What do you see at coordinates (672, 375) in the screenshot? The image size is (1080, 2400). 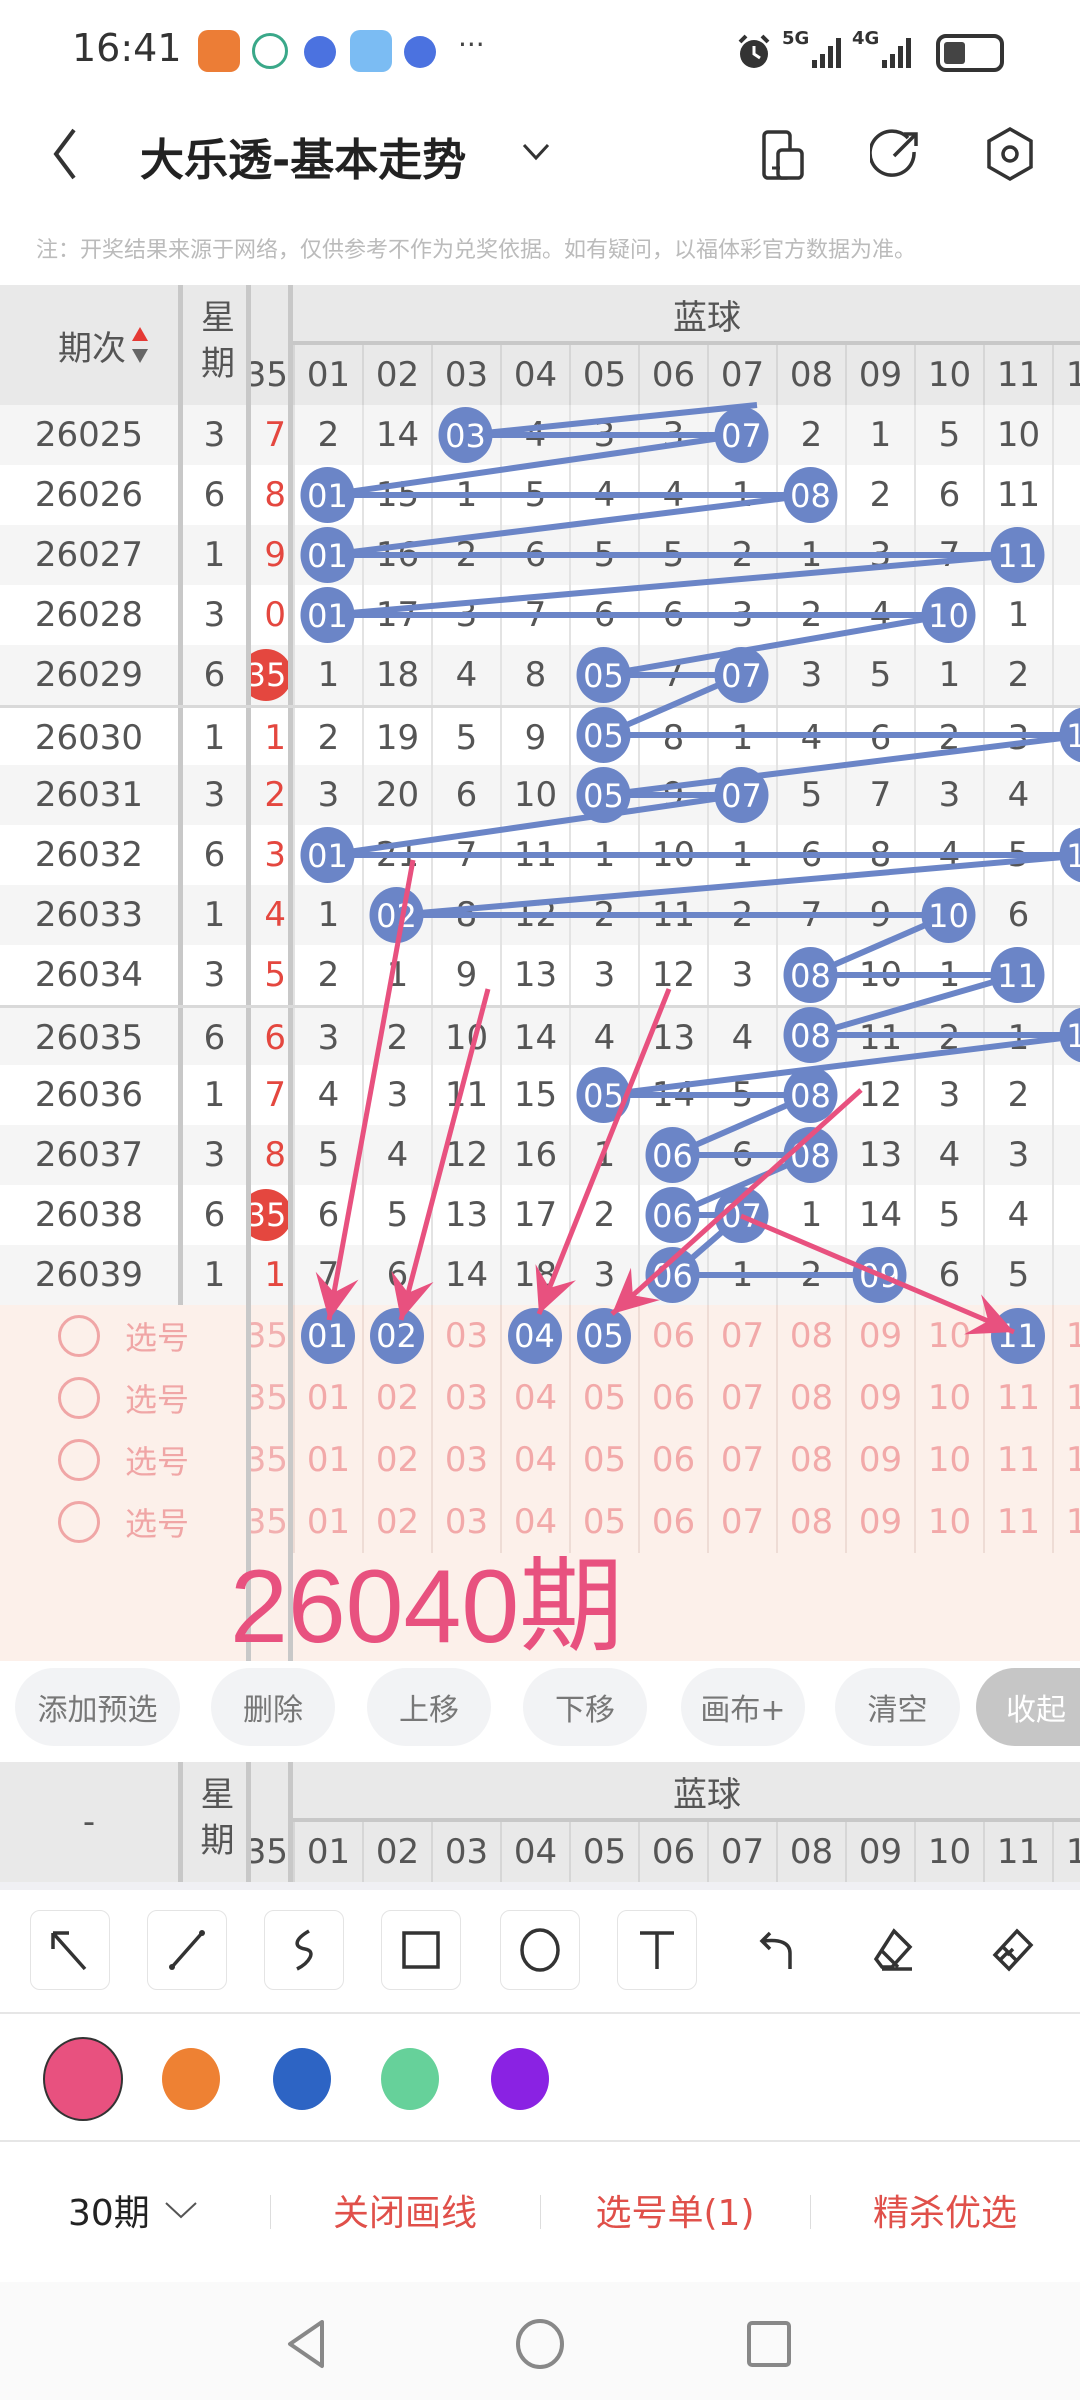 I see `blue-col-header: 06` at bounding box center [672, 375].